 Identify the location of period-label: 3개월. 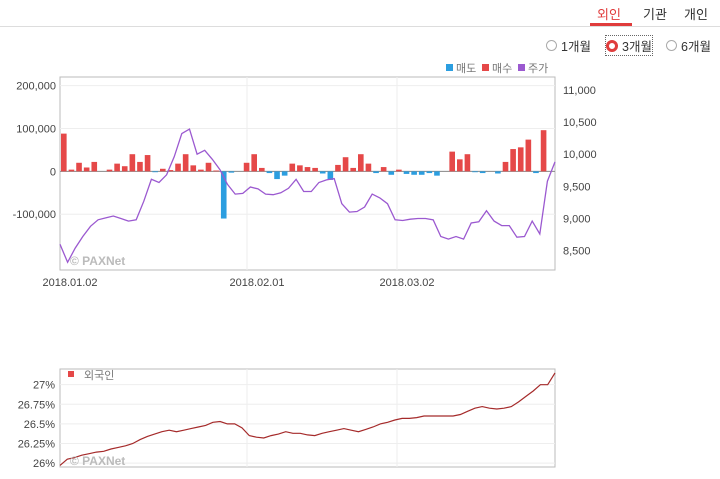
(637, 47).